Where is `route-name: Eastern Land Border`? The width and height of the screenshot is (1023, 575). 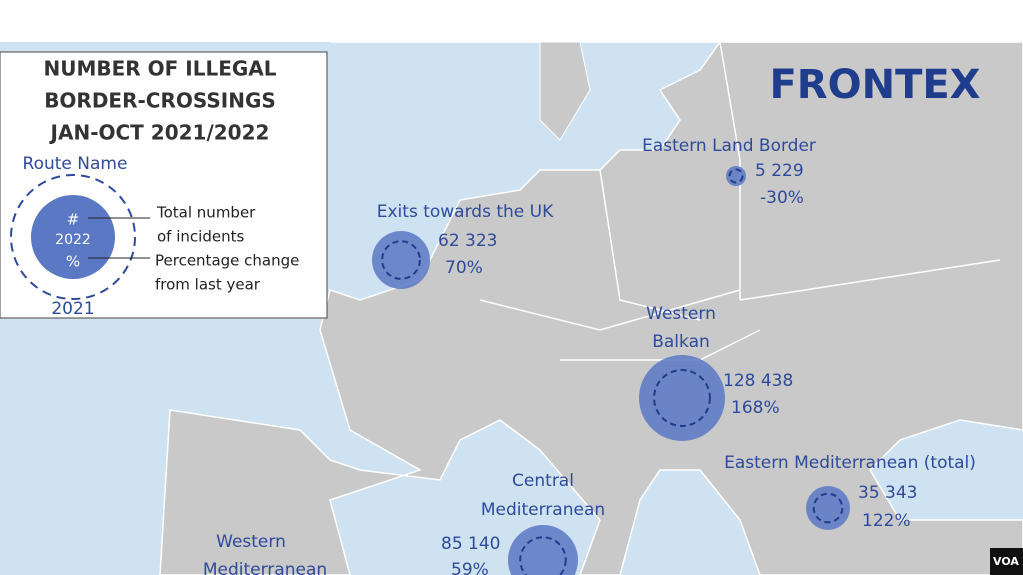 route-name: Eastern Land Border is located at coordinates (729, 146).